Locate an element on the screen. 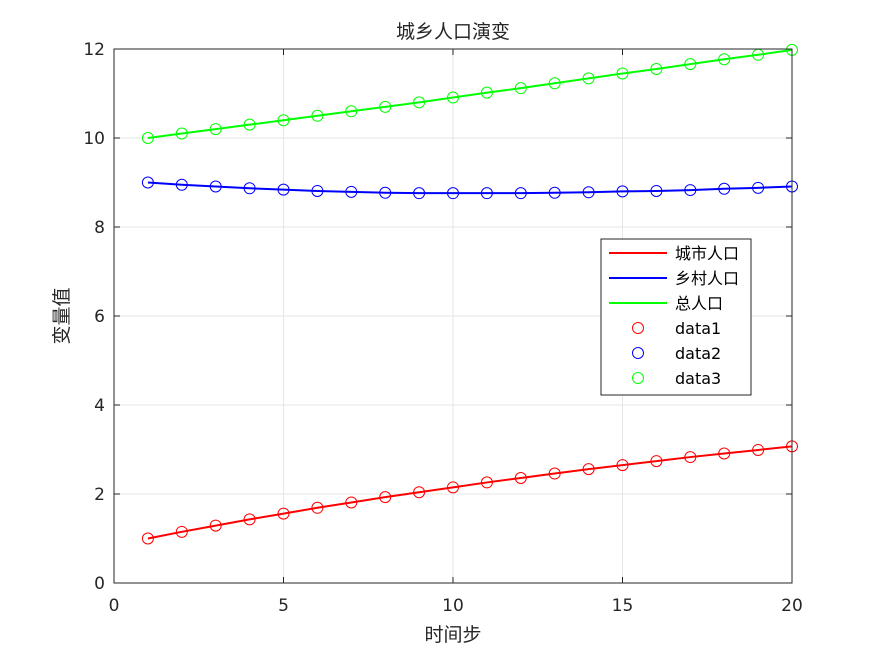 The width and height of the screenshot is (875, 661). x-axis-label: 时间步 is located at coordinates (452, 635).